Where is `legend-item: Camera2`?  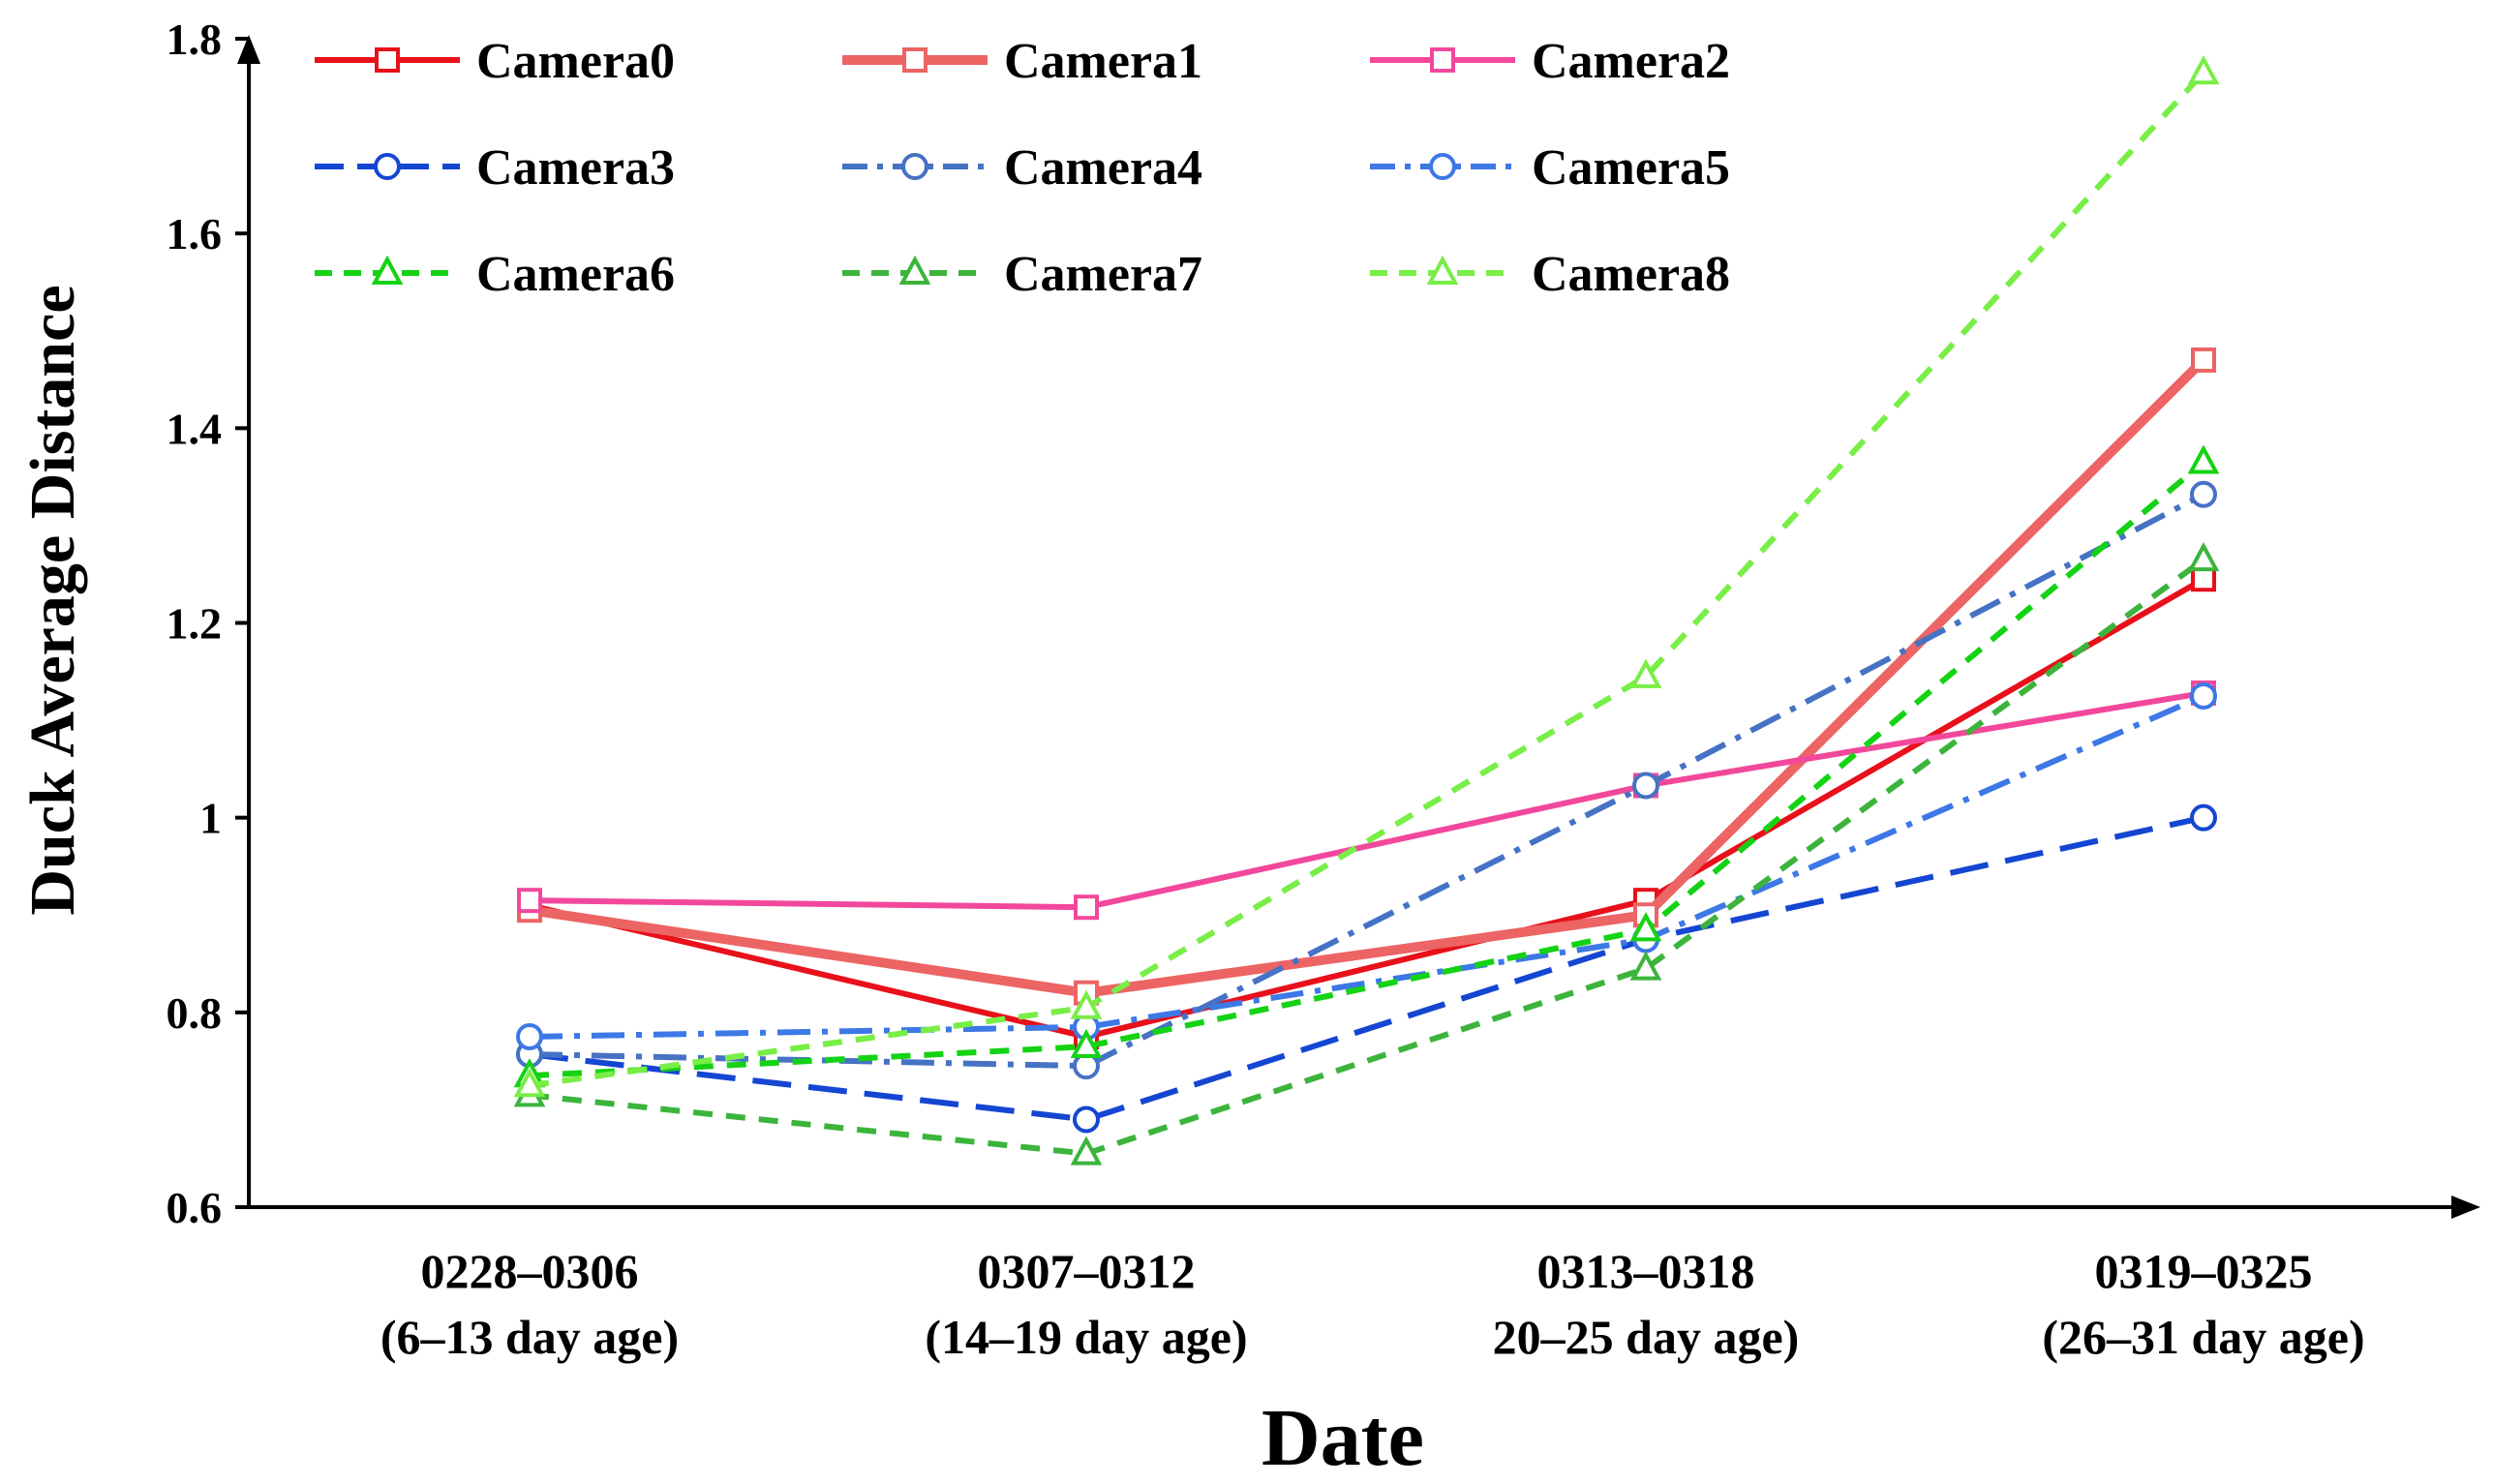
legend-item: Camera2 is located at coordinates (1550, 61).